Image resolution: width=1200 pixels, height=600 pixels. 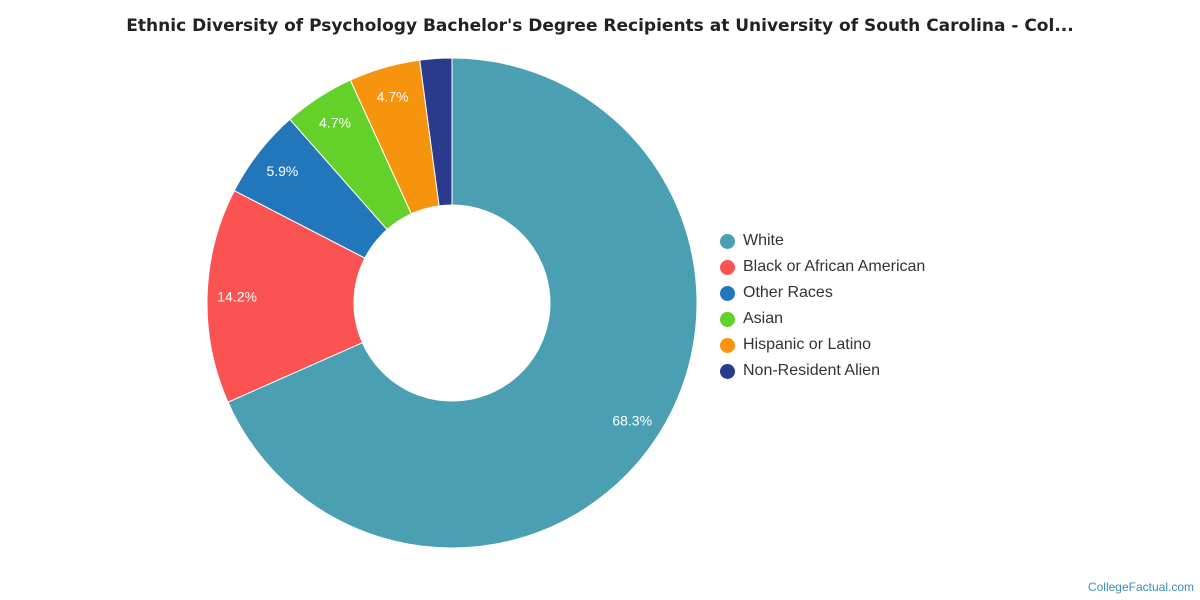 I want to click on data-label-black-or-african-american: 14.2%, so click(x=237, y=297).